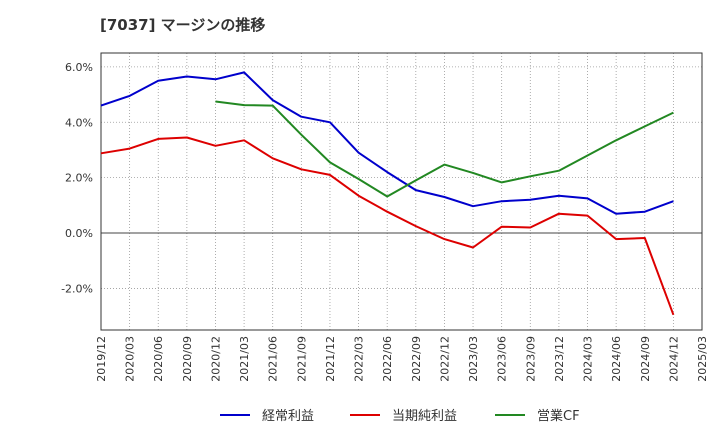 Image resolution: width=720 pixels, height=440 pixels. I want to click on x-tick-label: 2024/06, so click(616, 359).